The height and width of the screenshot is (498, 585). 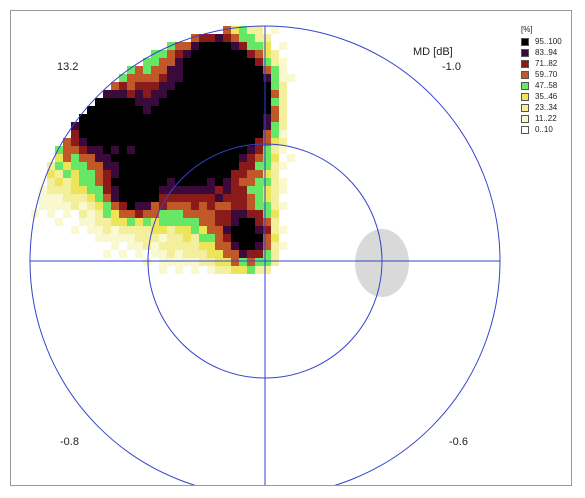 I want to click on quadrant-value-lower-right: -0.6, so click(x=458, y=442).